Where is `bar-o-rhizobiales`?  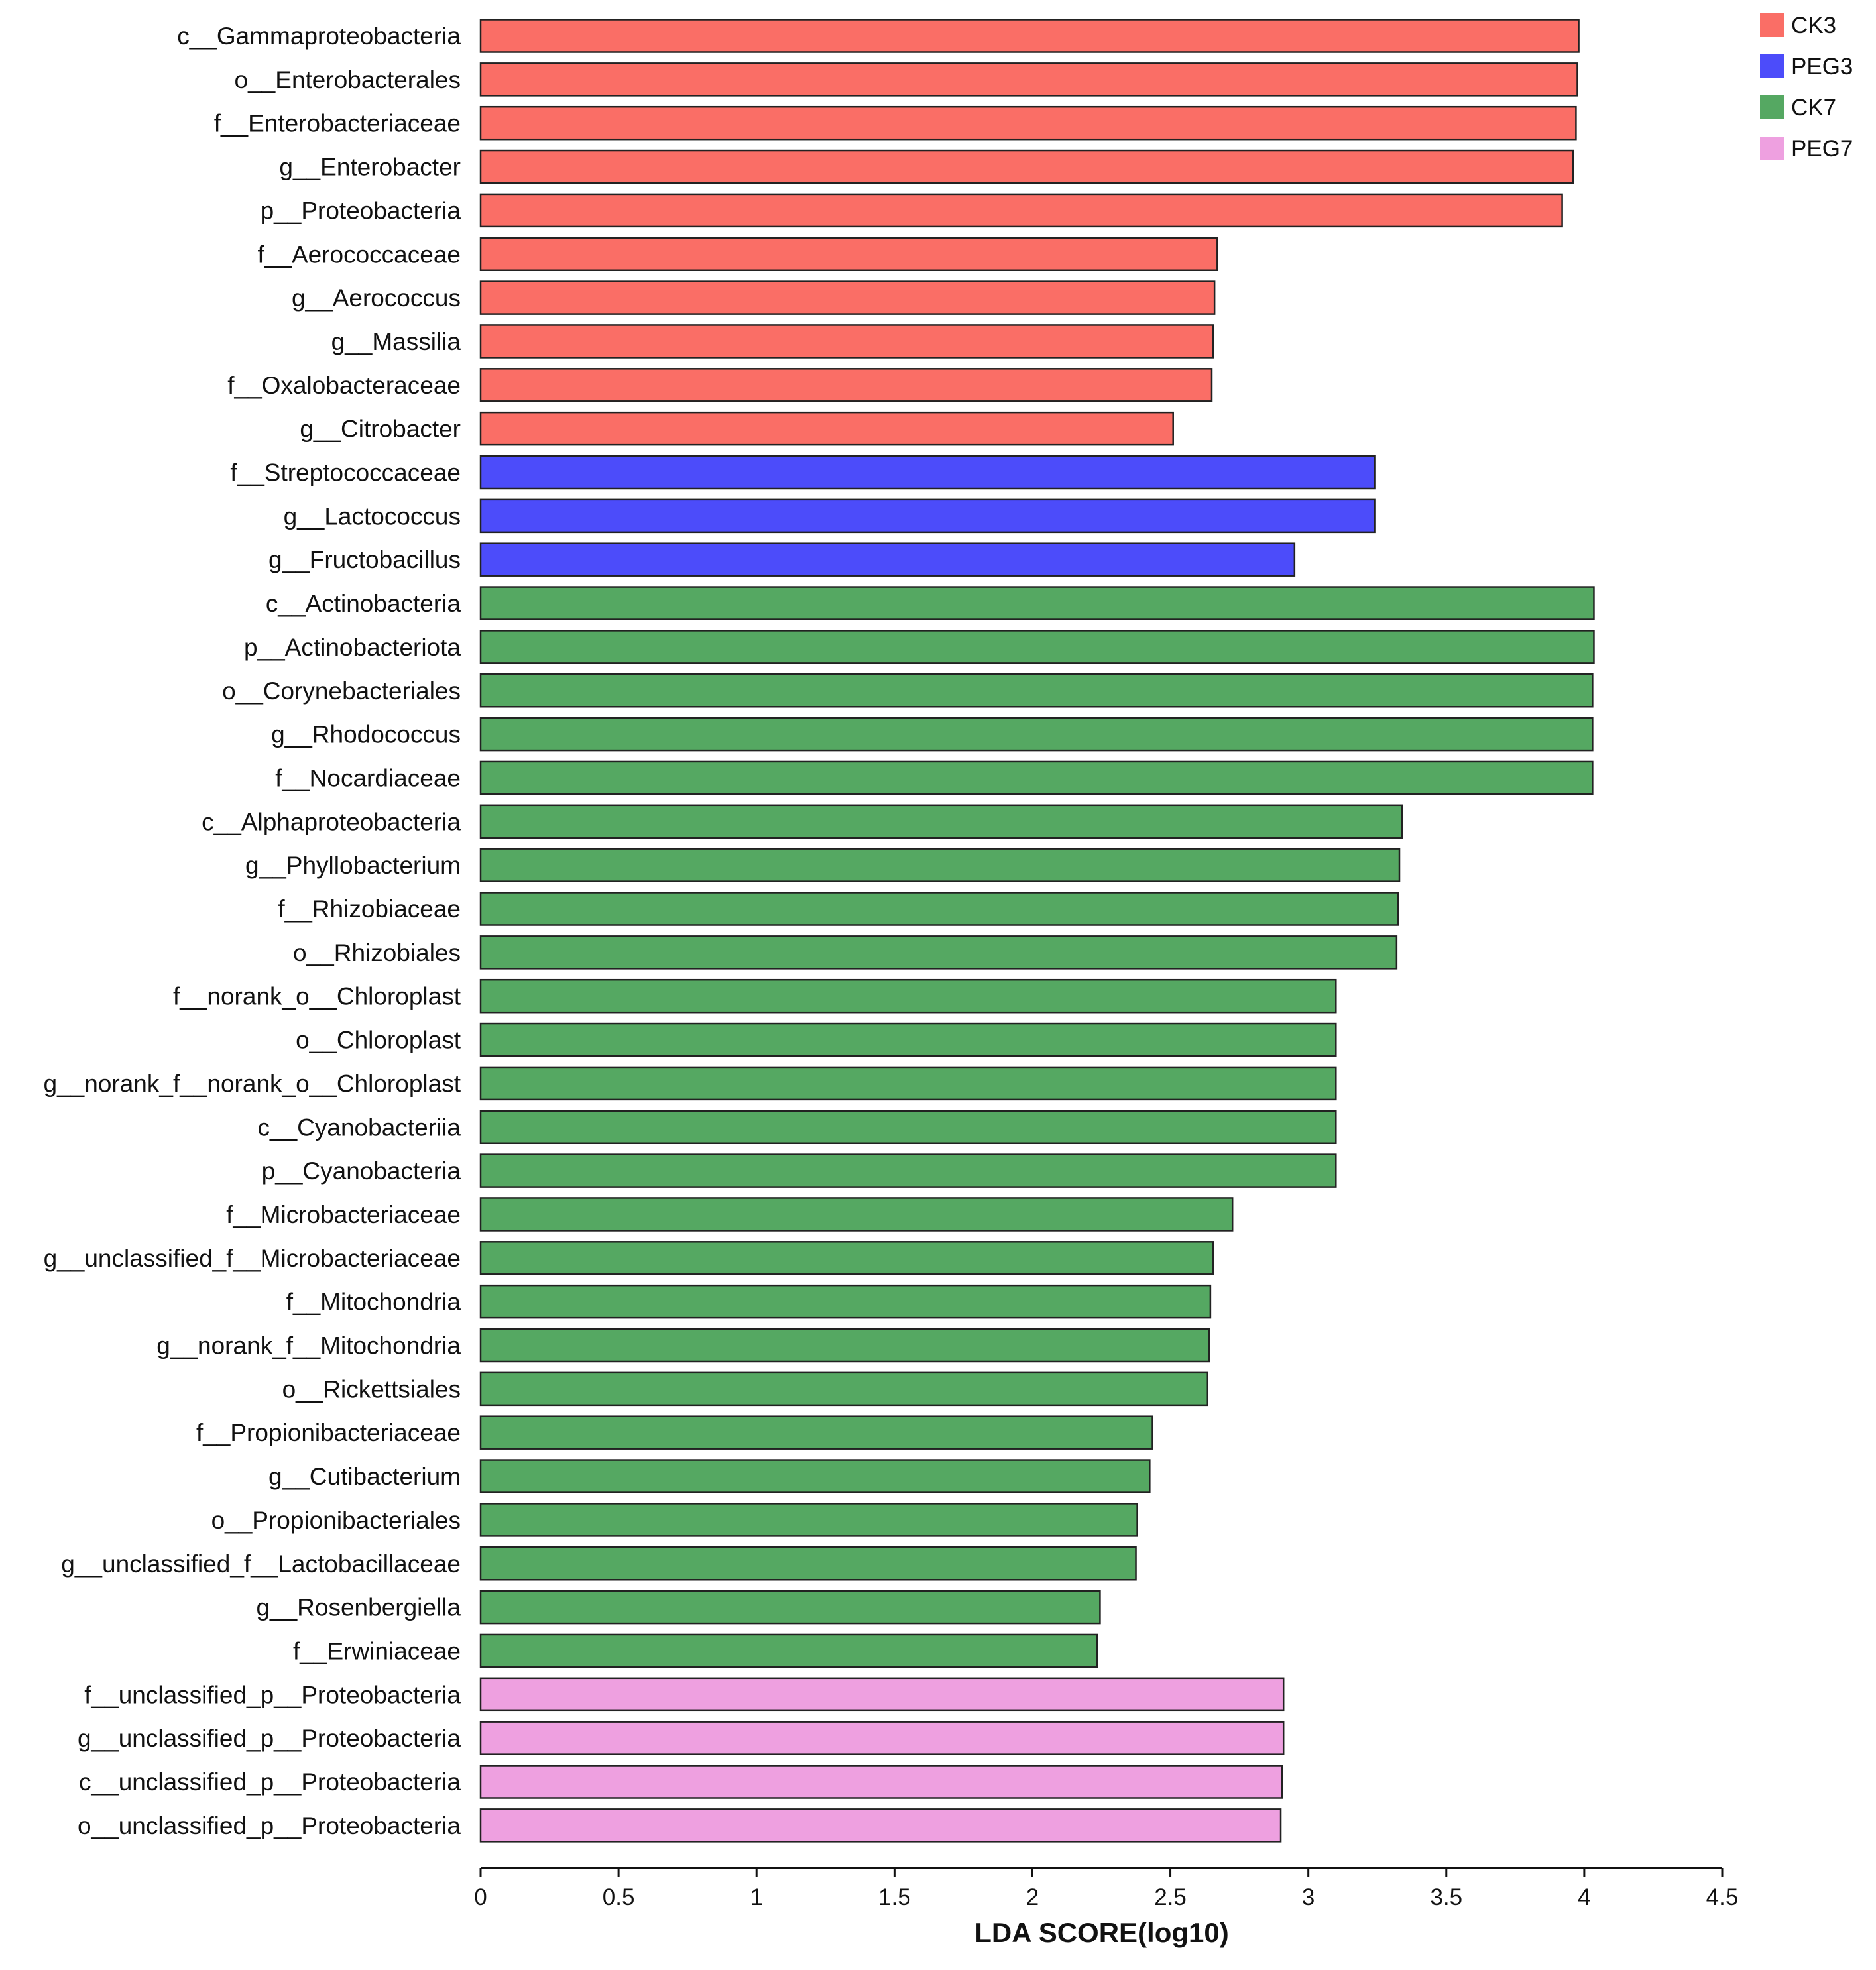
bar-o-rhizobiales is located at coordinates (938, 952).